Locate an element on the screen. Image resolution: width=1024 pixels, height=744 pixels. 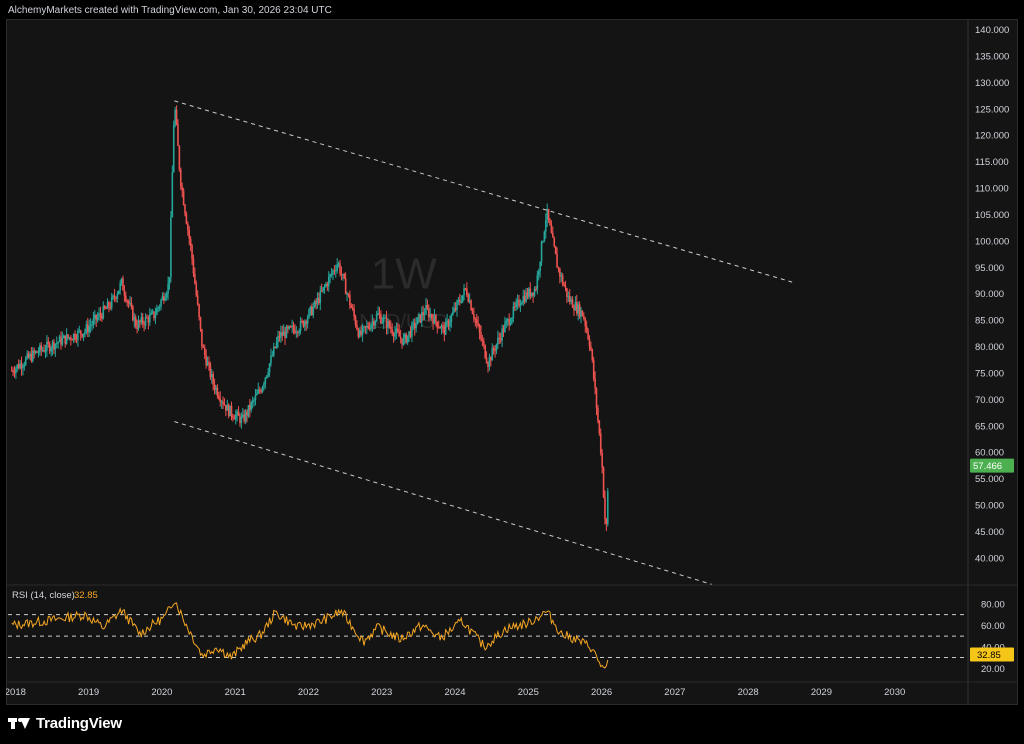
time-axis-label: 2022 is located at coordinates (308, 692).